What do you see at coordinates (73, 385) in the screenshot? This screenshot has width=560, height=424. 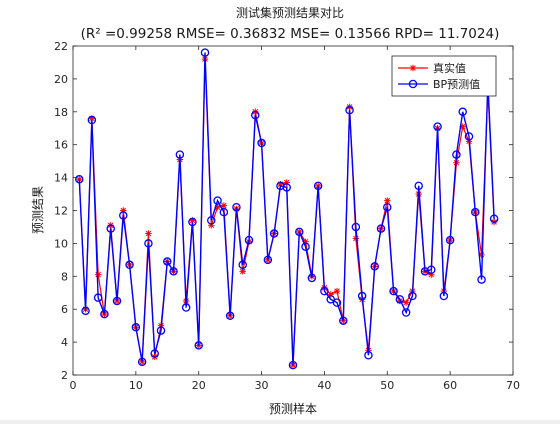 I see `x-tick-label: 0` at bounding box center [73, 385].